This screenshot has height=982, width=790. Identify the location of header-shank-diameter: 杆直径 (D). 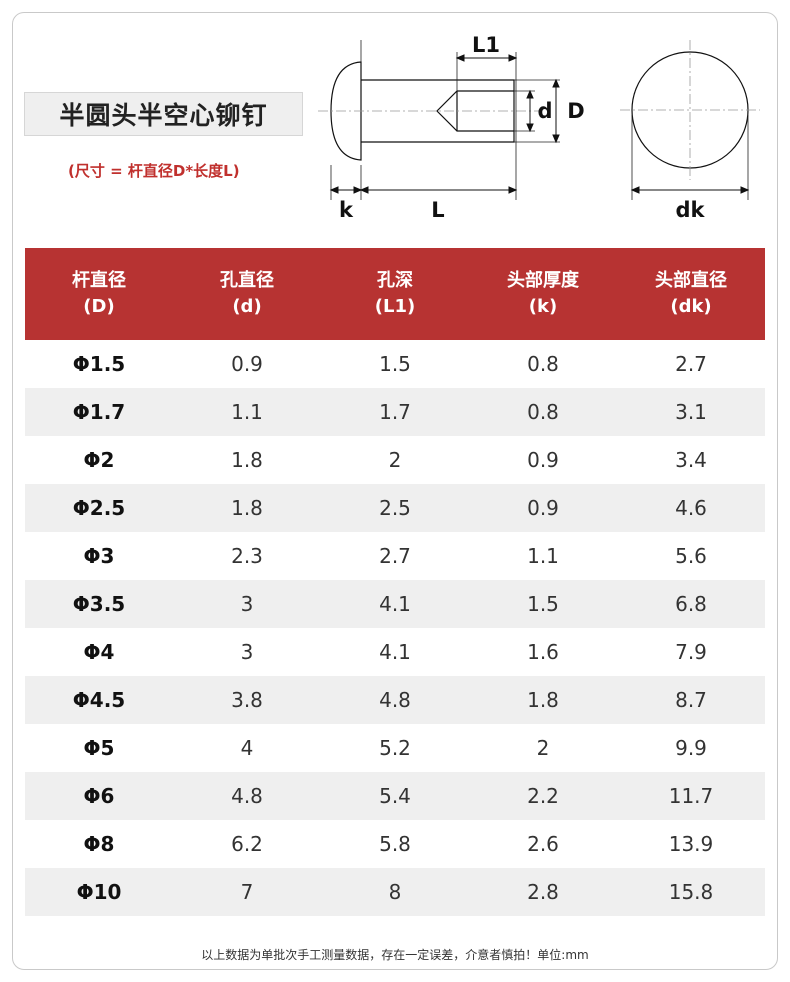
(99, 293).